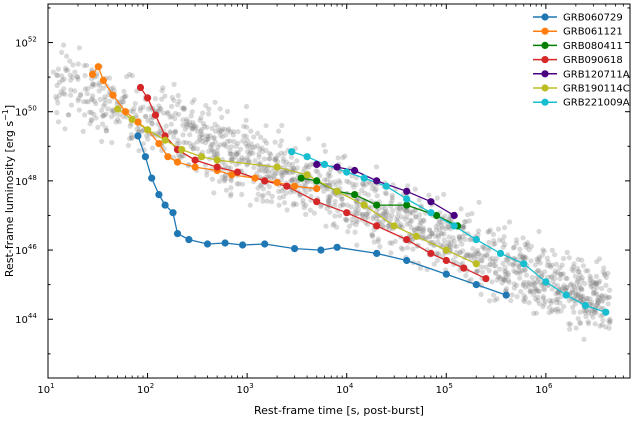 This screenshot has width=635, height=424. Describe the element at coordinates (345, 389) in the screenshot. I see `x-tick-label: 10⁴` at that location.